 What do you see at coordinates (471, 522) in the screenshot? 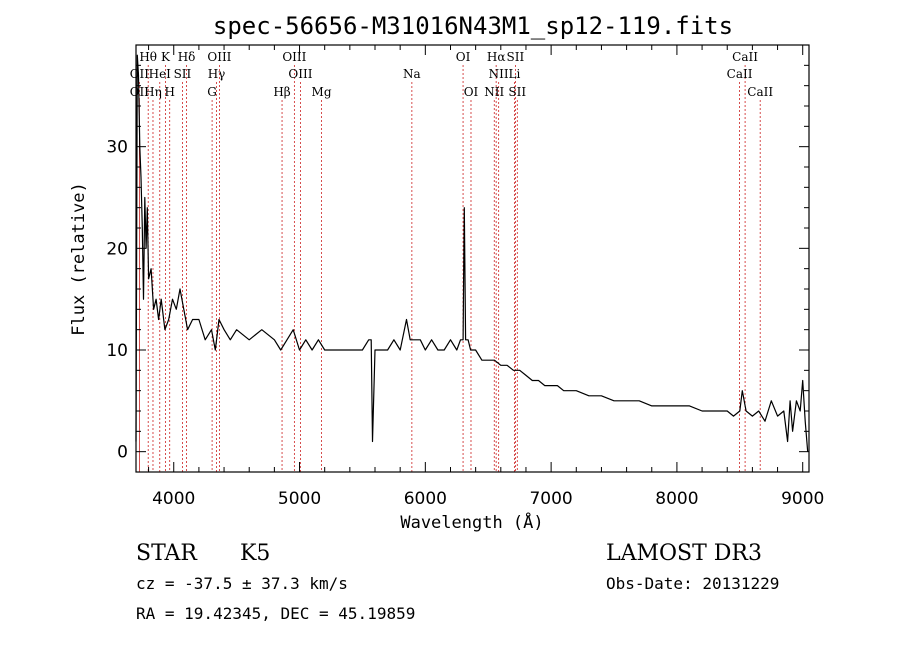
I see `x-axis-label: Wavelength (Å)` at bounding box center [471, 522].